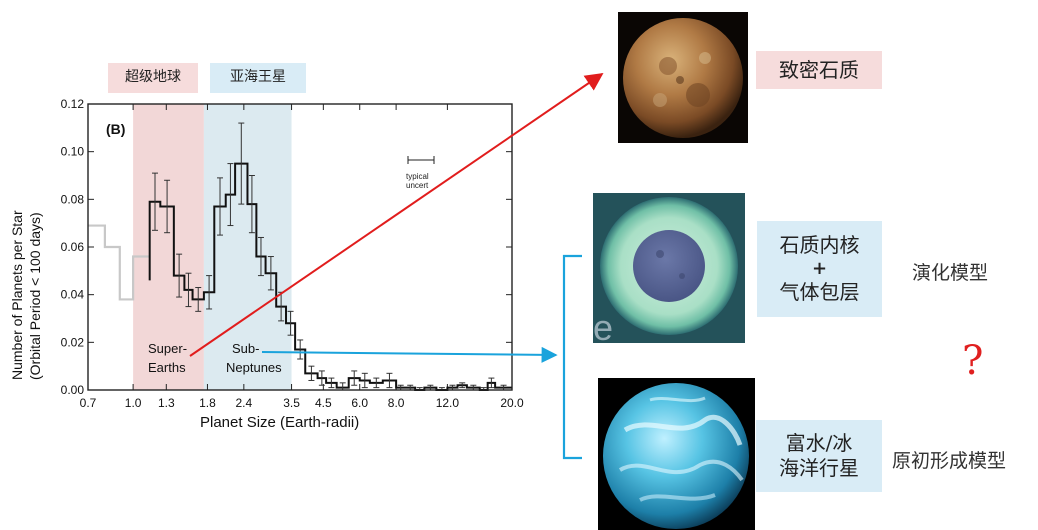  What do you see at coordinates (73, 199) in the screenshot?
I see `y-tick-label-4: 0.08` at bounding box center [73, 199].